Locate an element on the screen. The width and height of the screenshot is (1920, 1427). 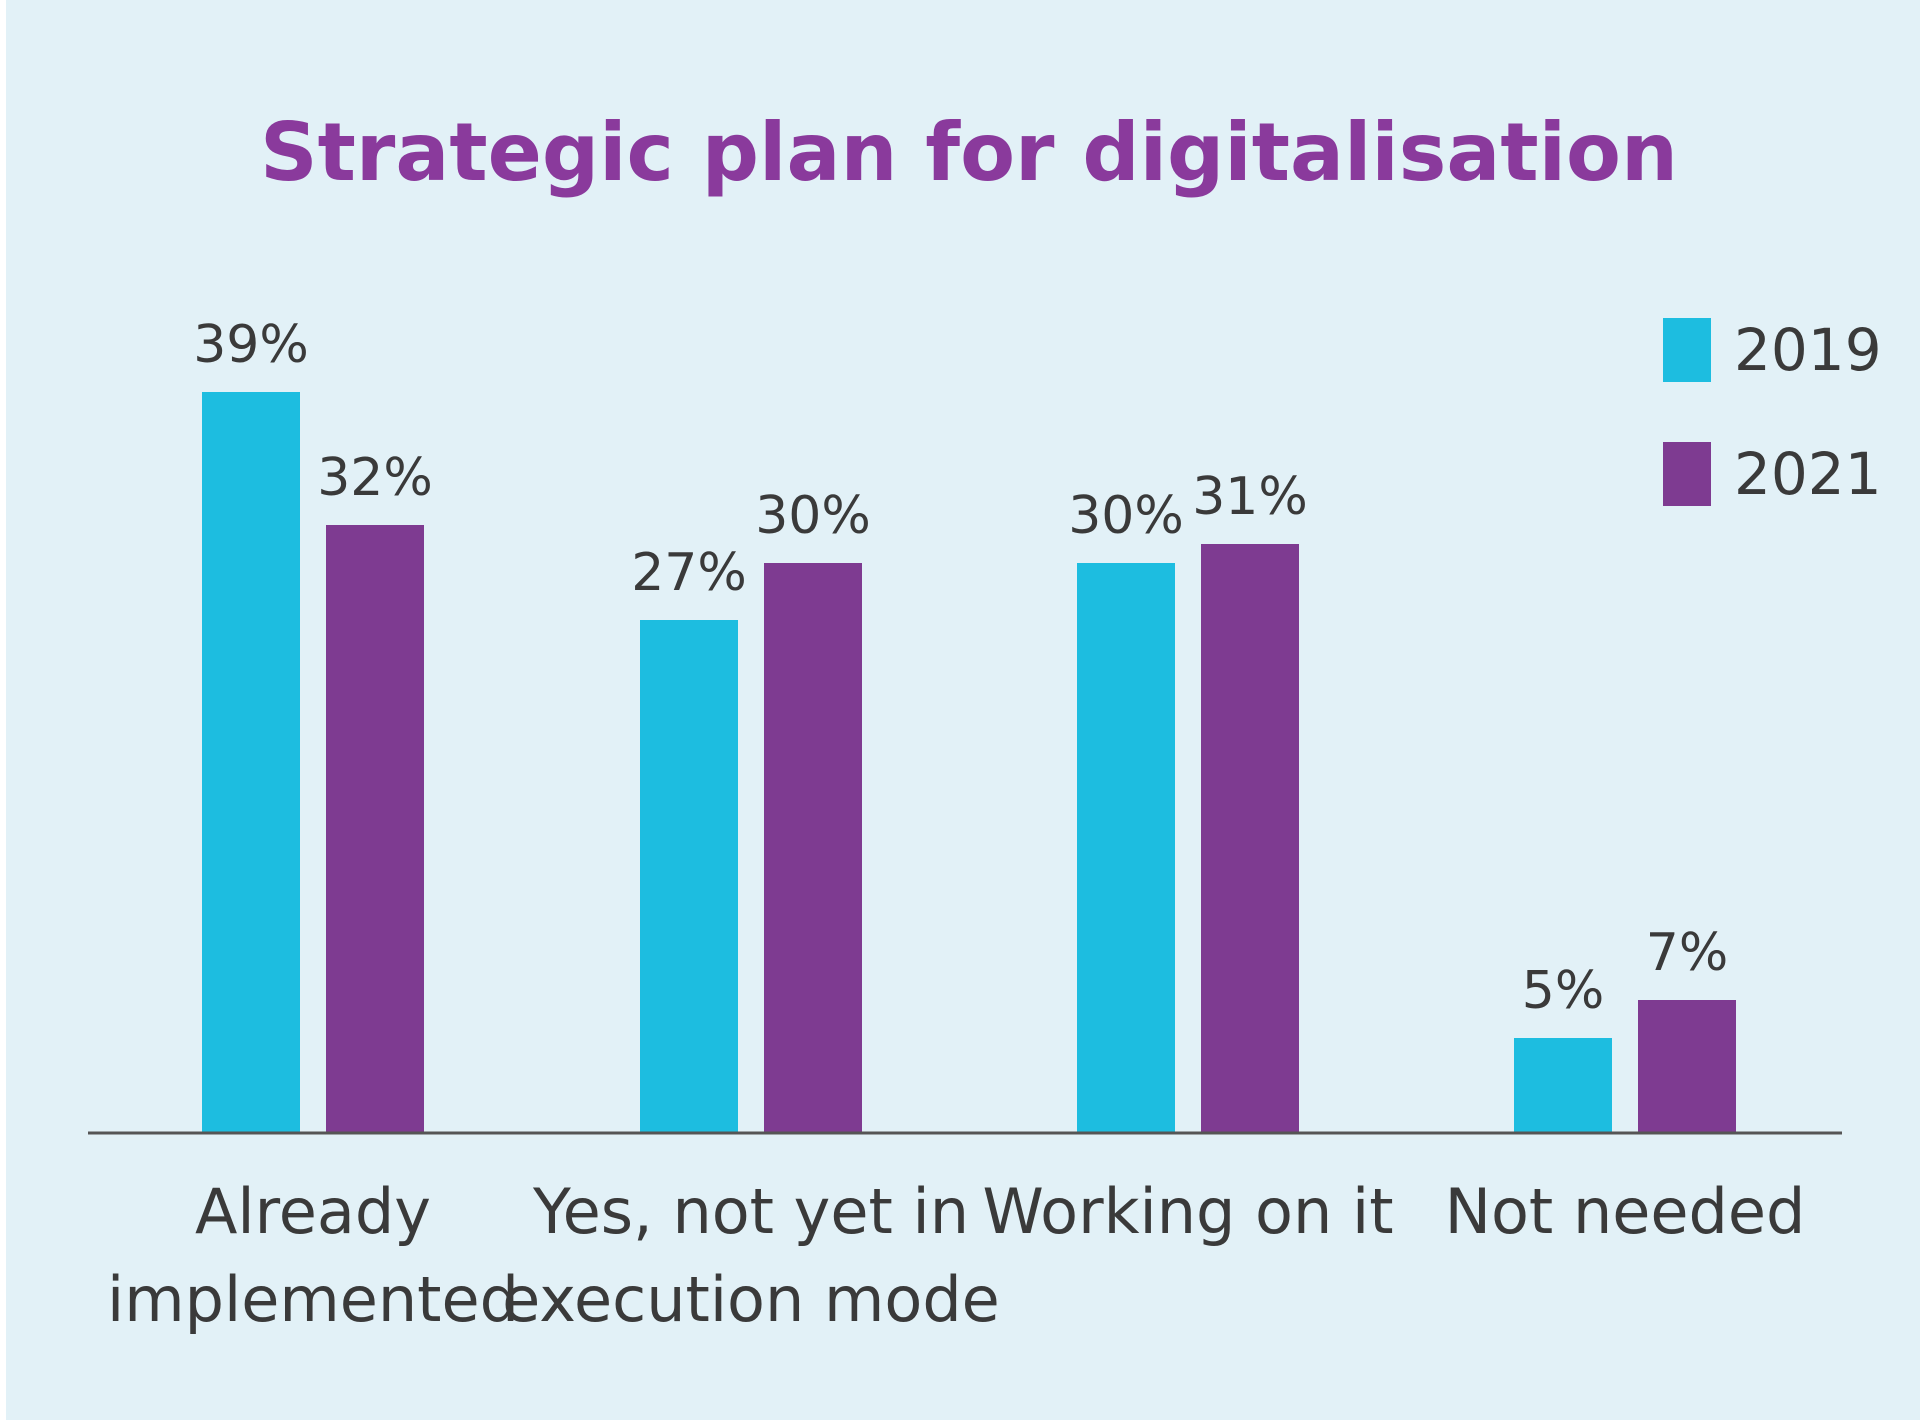
value-label-2021-3: 7% is located at coordinates (1687, 953).